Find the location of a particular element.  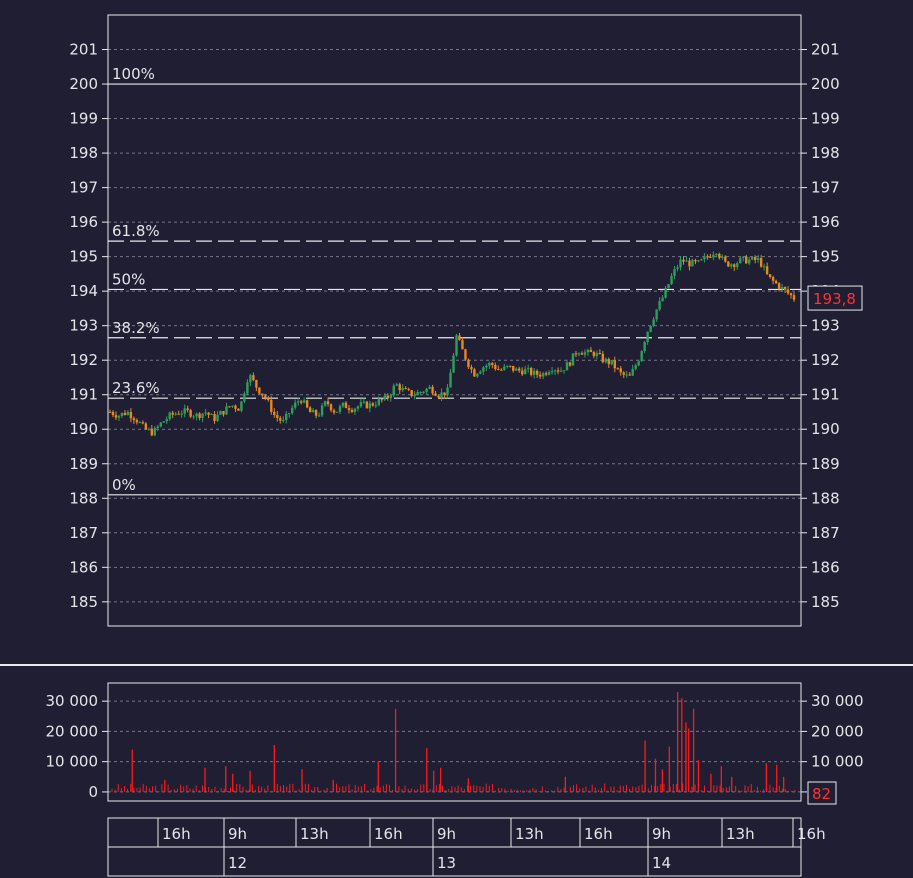

price-tick-label: 196 is located at coordinates (83, 222).